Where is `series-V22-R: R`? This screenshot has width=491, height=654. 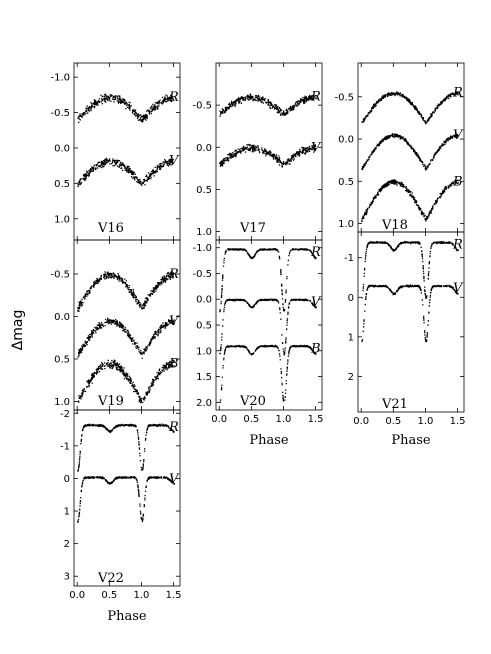
series-V22-R: R is located at coordinates (128, 446).